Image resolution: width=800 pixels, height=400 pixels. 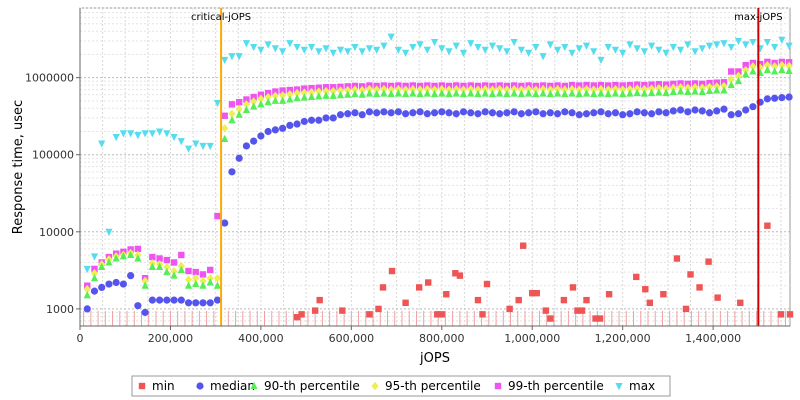 What do you see at coordinates (232, 386) in the screenshot?
I see `legend-median-label: median` at bounding box center [232, 386].